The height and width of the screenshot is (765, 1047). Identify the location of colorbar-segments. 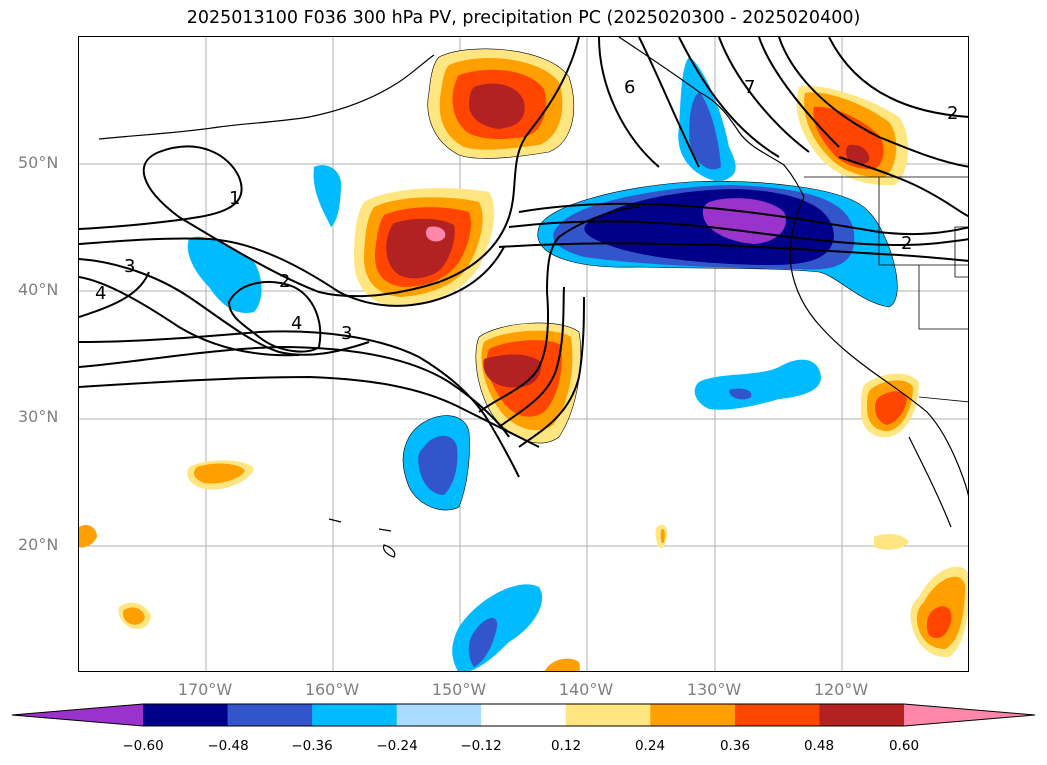
(523, 715).